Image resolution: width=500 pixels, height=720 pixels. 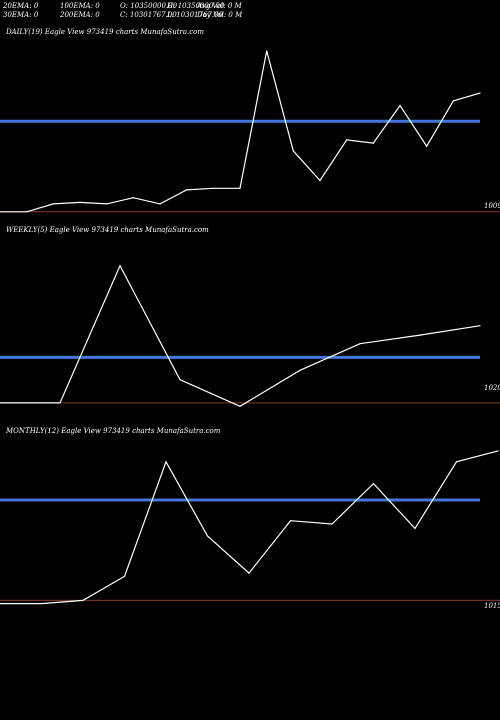 What do you see at coordinates (196, 6) in the screenshot?
I see `high-label: H: 10350000.00` at bounding box center [196, 6].